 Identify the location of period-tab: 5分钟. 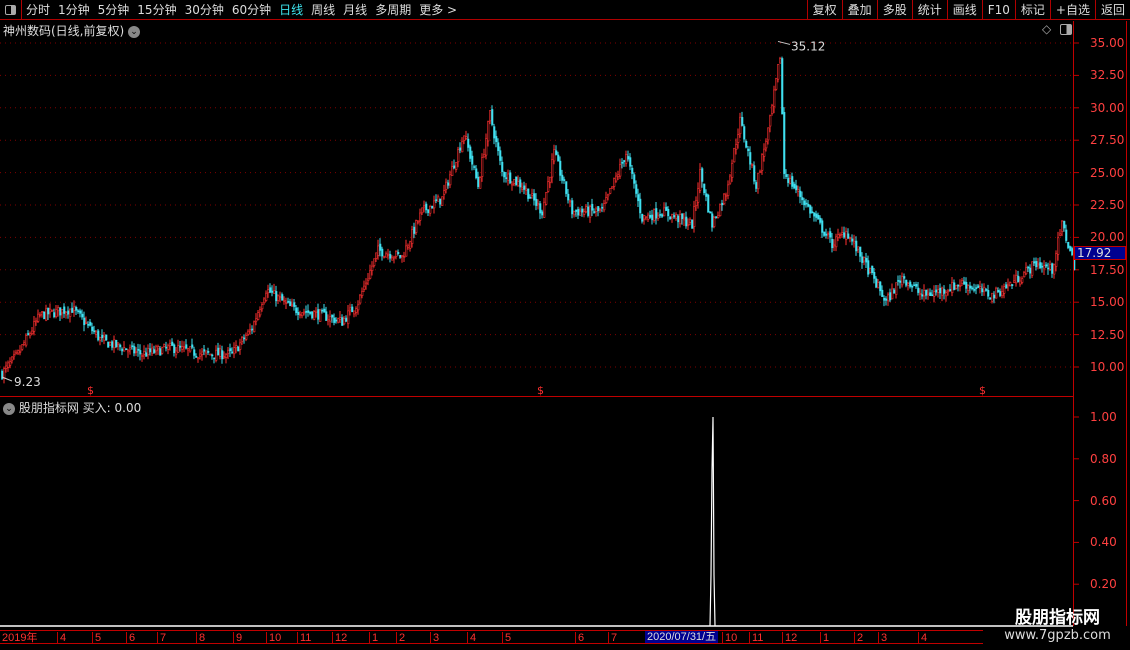
(113, 9).